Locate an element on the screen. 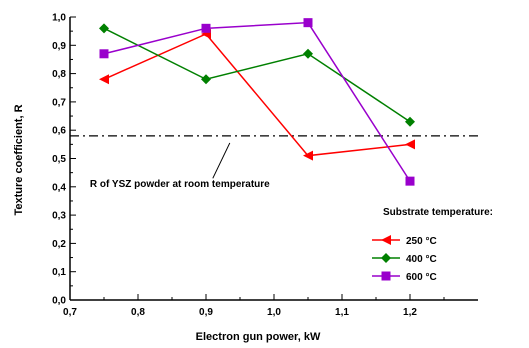 This screenshot has width=529, height=348. legend-label: 400 °C is located at coordinates (421, 259).